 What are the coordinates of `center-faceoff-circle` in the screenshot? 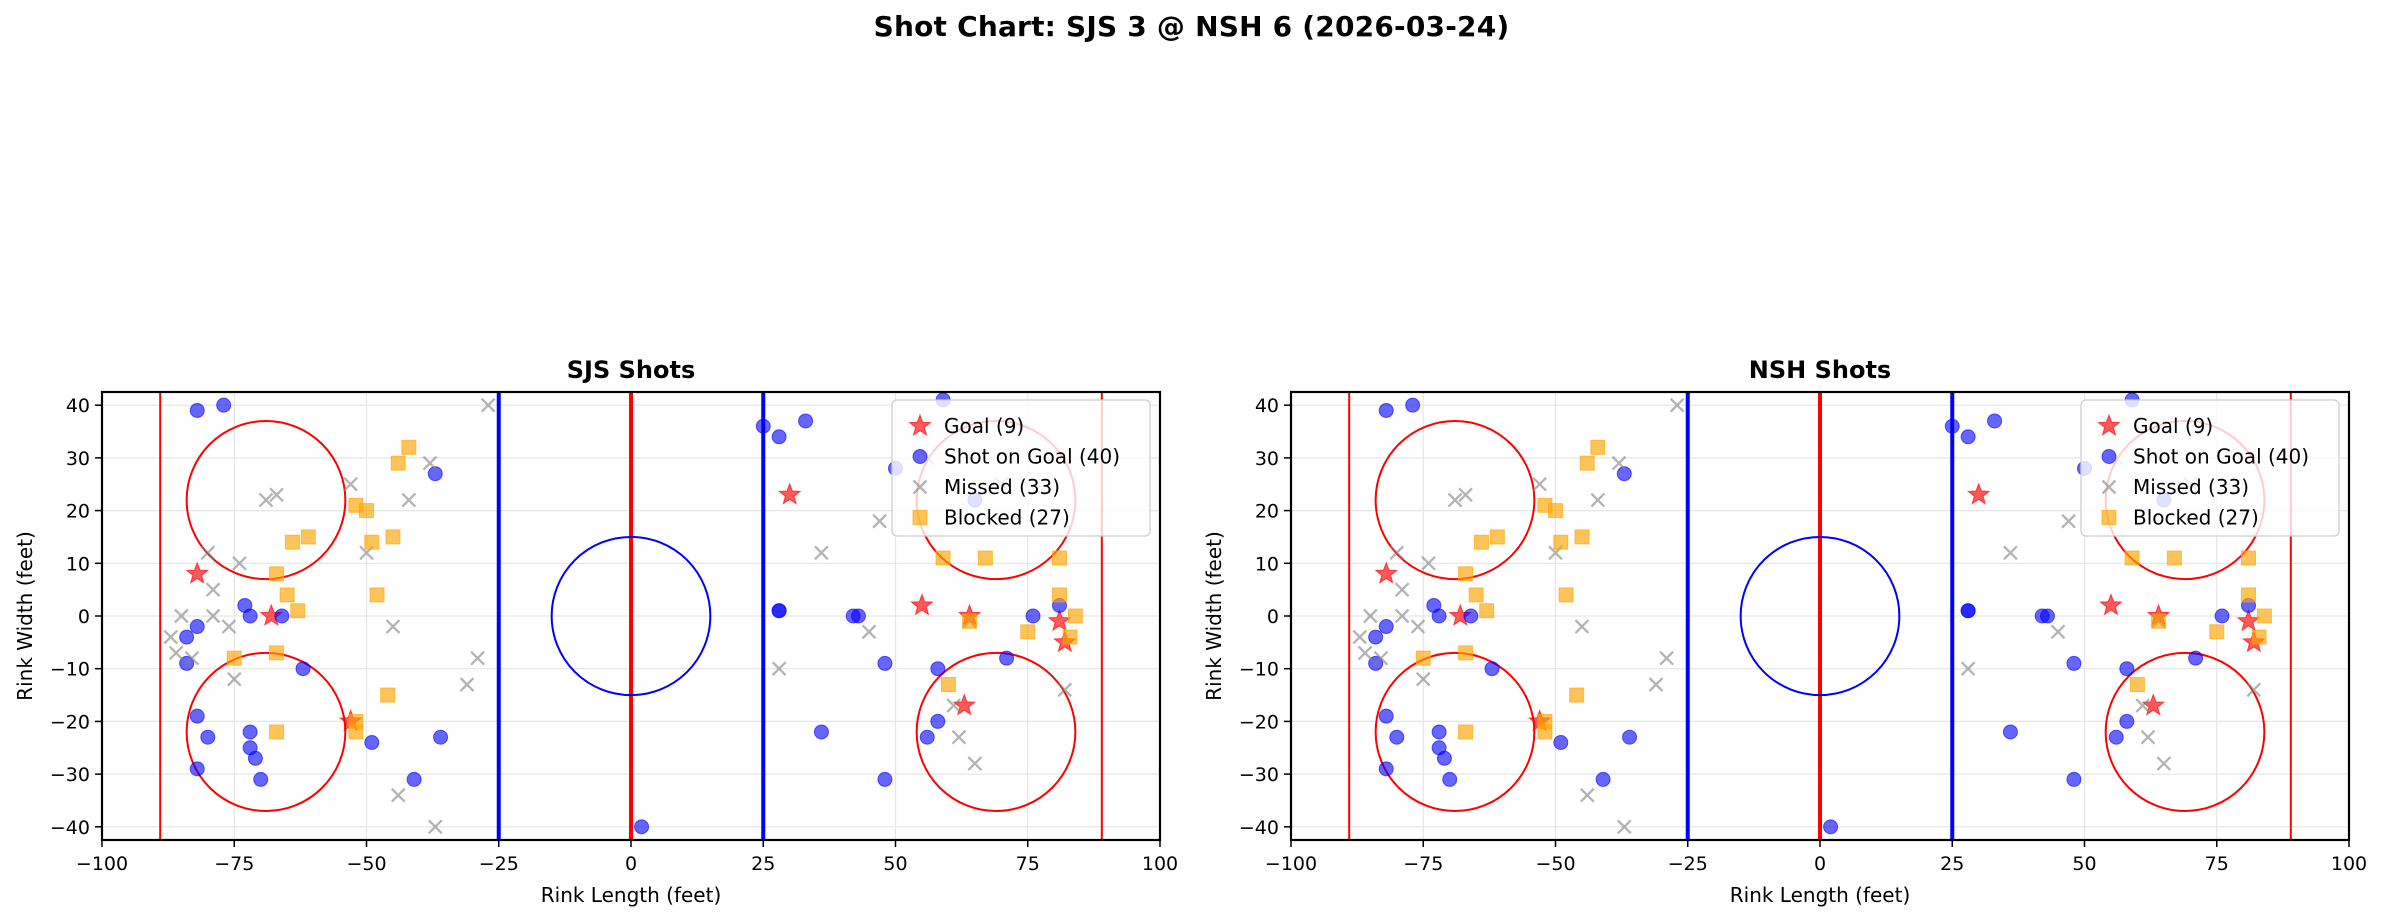 It's located at (1820, 616).